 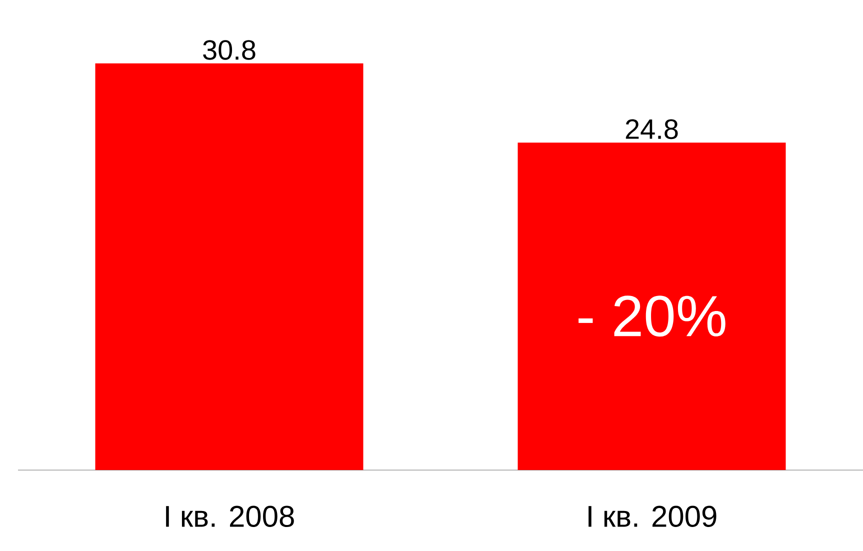 I want to click on data-label: 30.8, so click(x=229, y=50).